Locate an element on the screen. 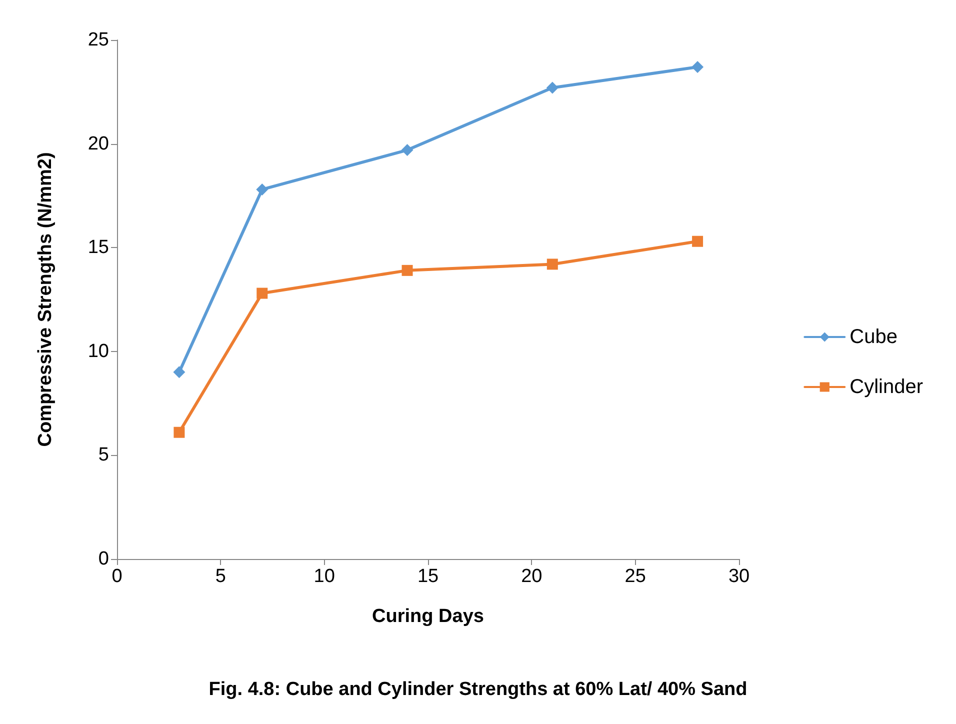  y-tick-label: 0 is located at coordinates (103, 559).